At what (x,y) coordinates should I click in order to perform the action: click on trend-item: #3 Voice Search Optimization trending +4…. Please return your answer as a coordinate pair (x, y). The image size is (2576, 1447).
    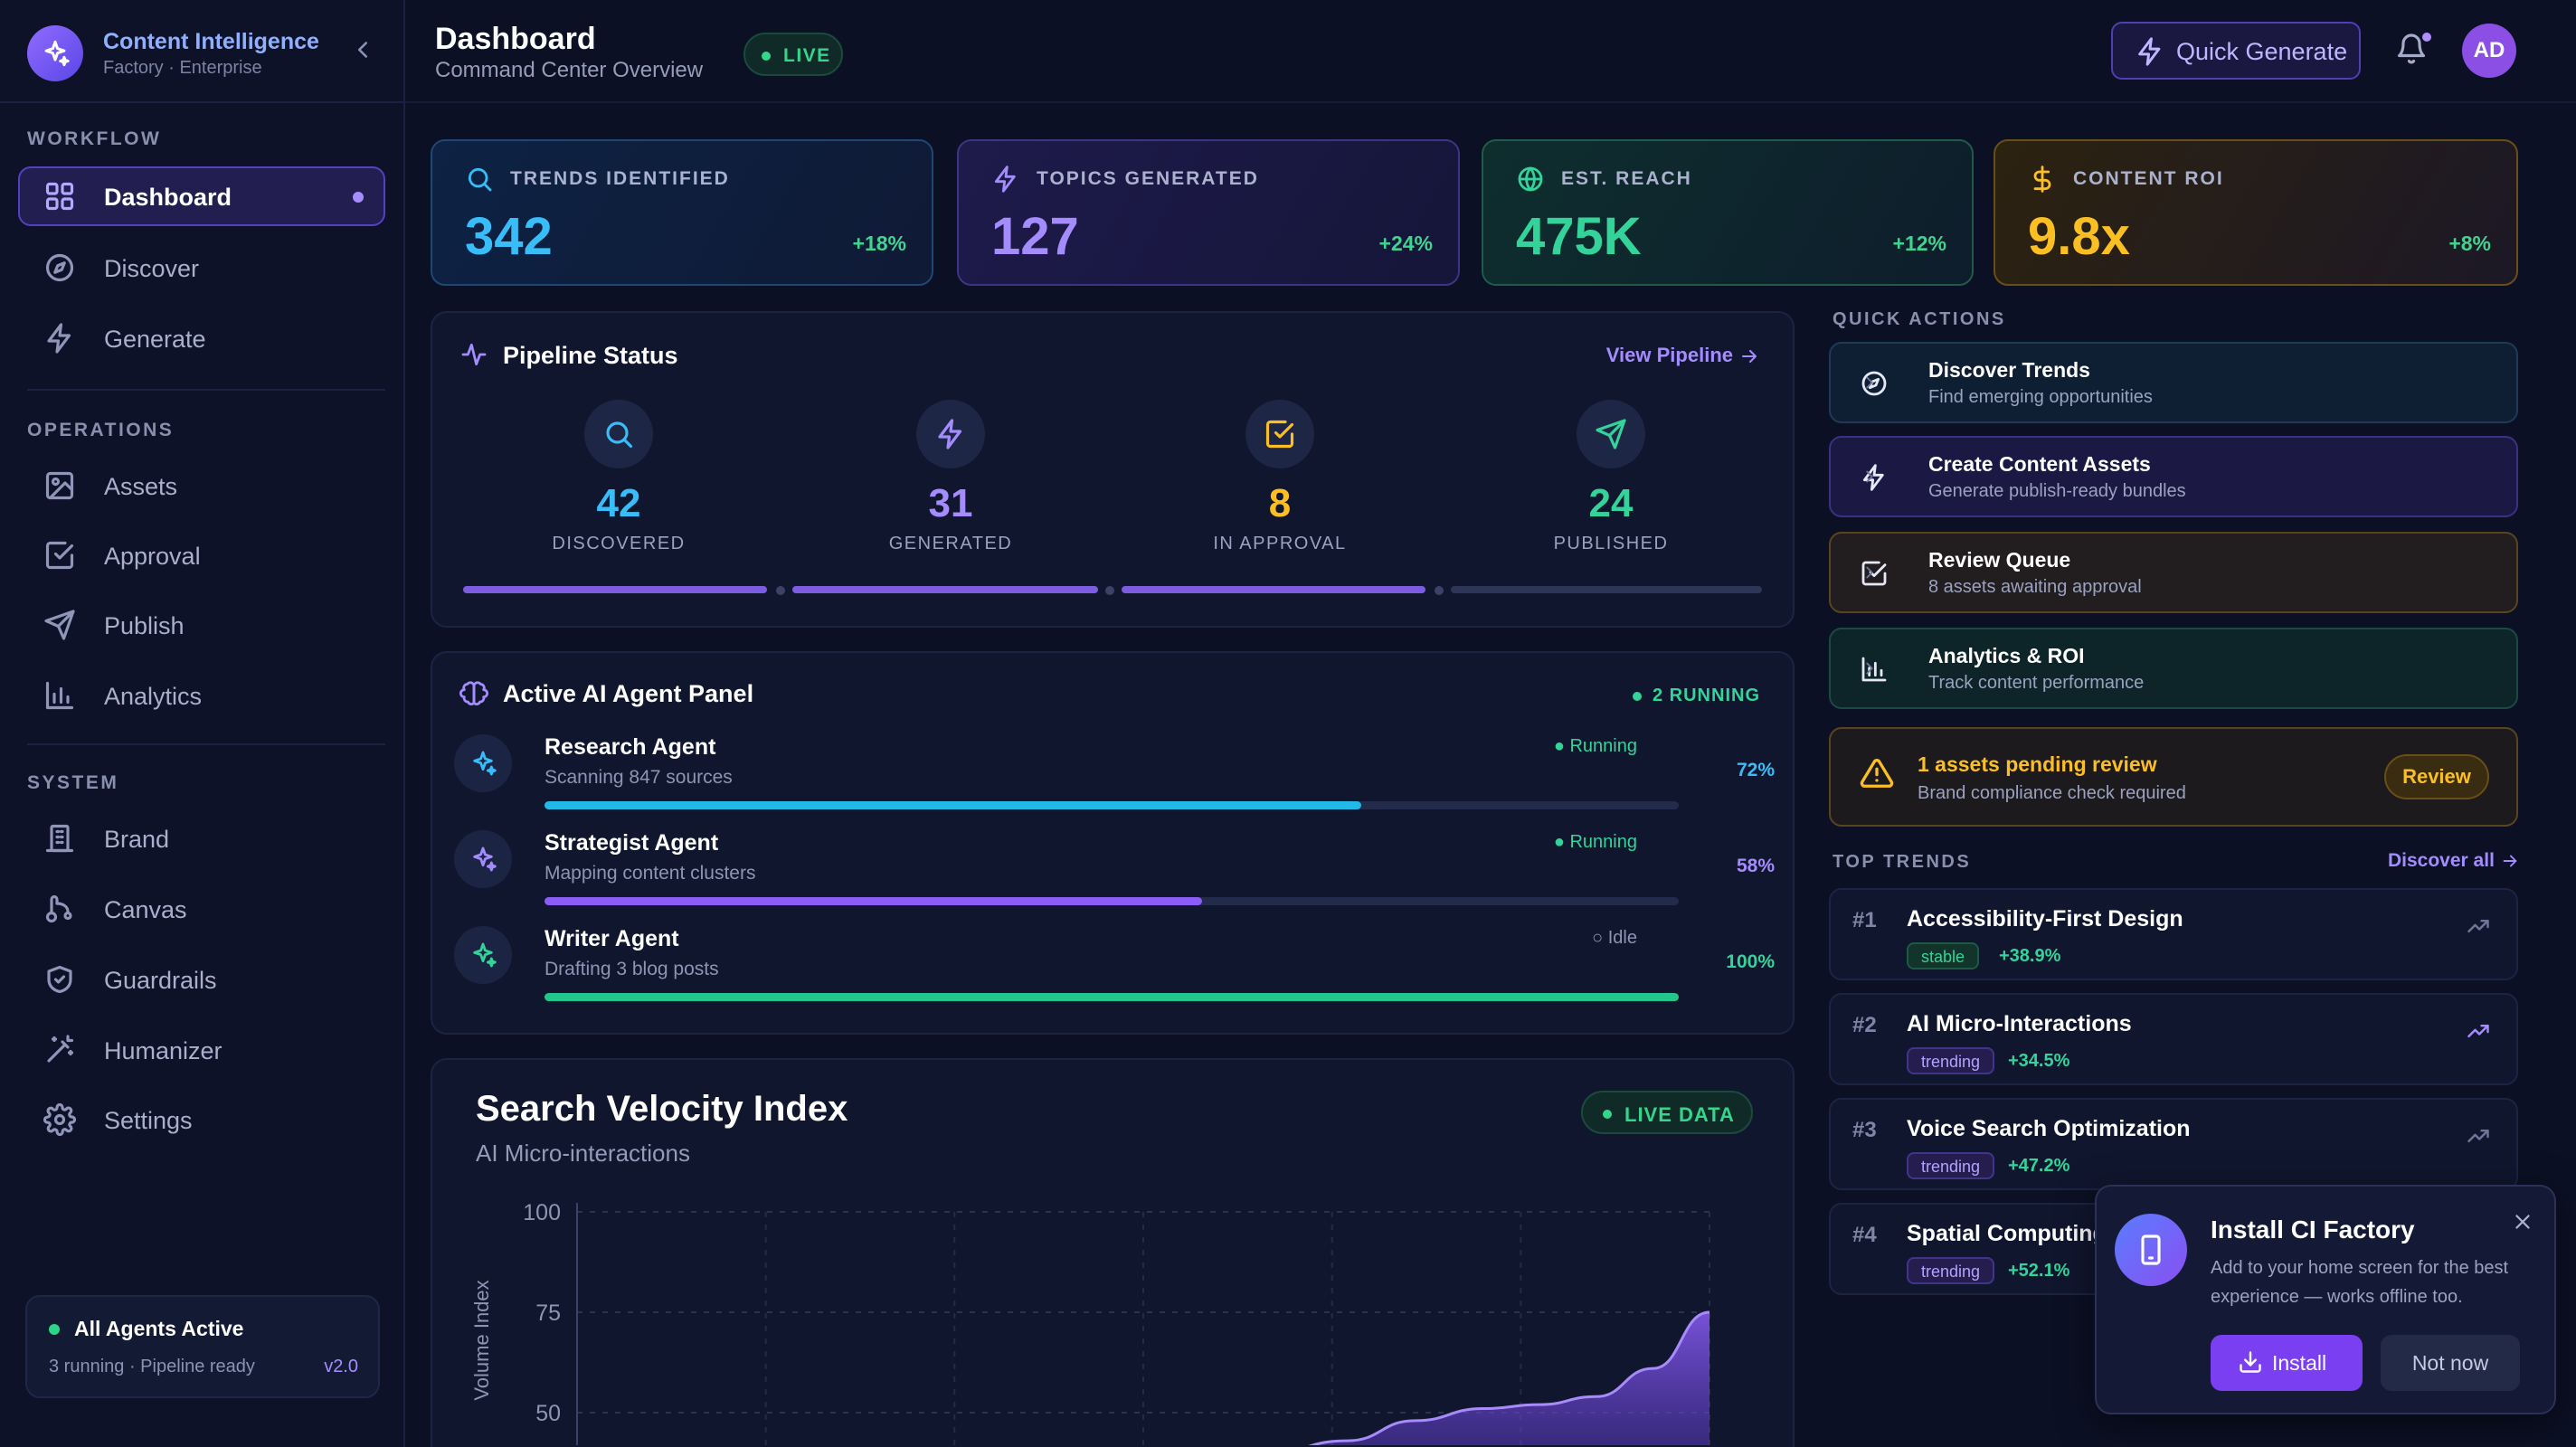
    Looking at the image, I should click on (2173, 1144).